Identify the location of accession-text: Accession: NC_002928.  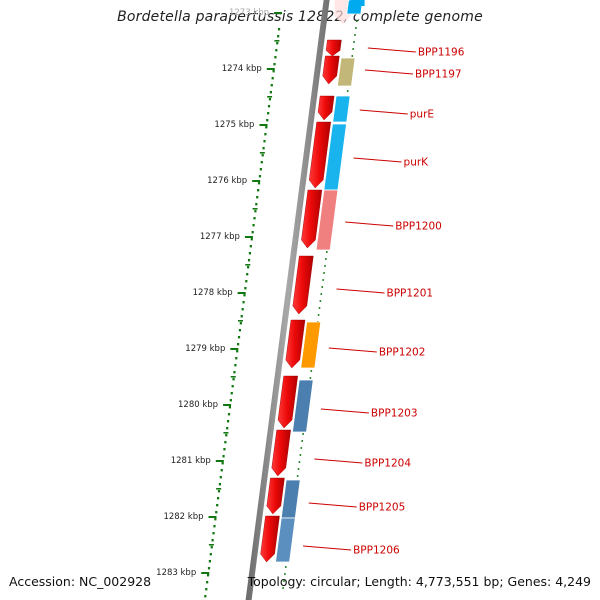
(80, 581).